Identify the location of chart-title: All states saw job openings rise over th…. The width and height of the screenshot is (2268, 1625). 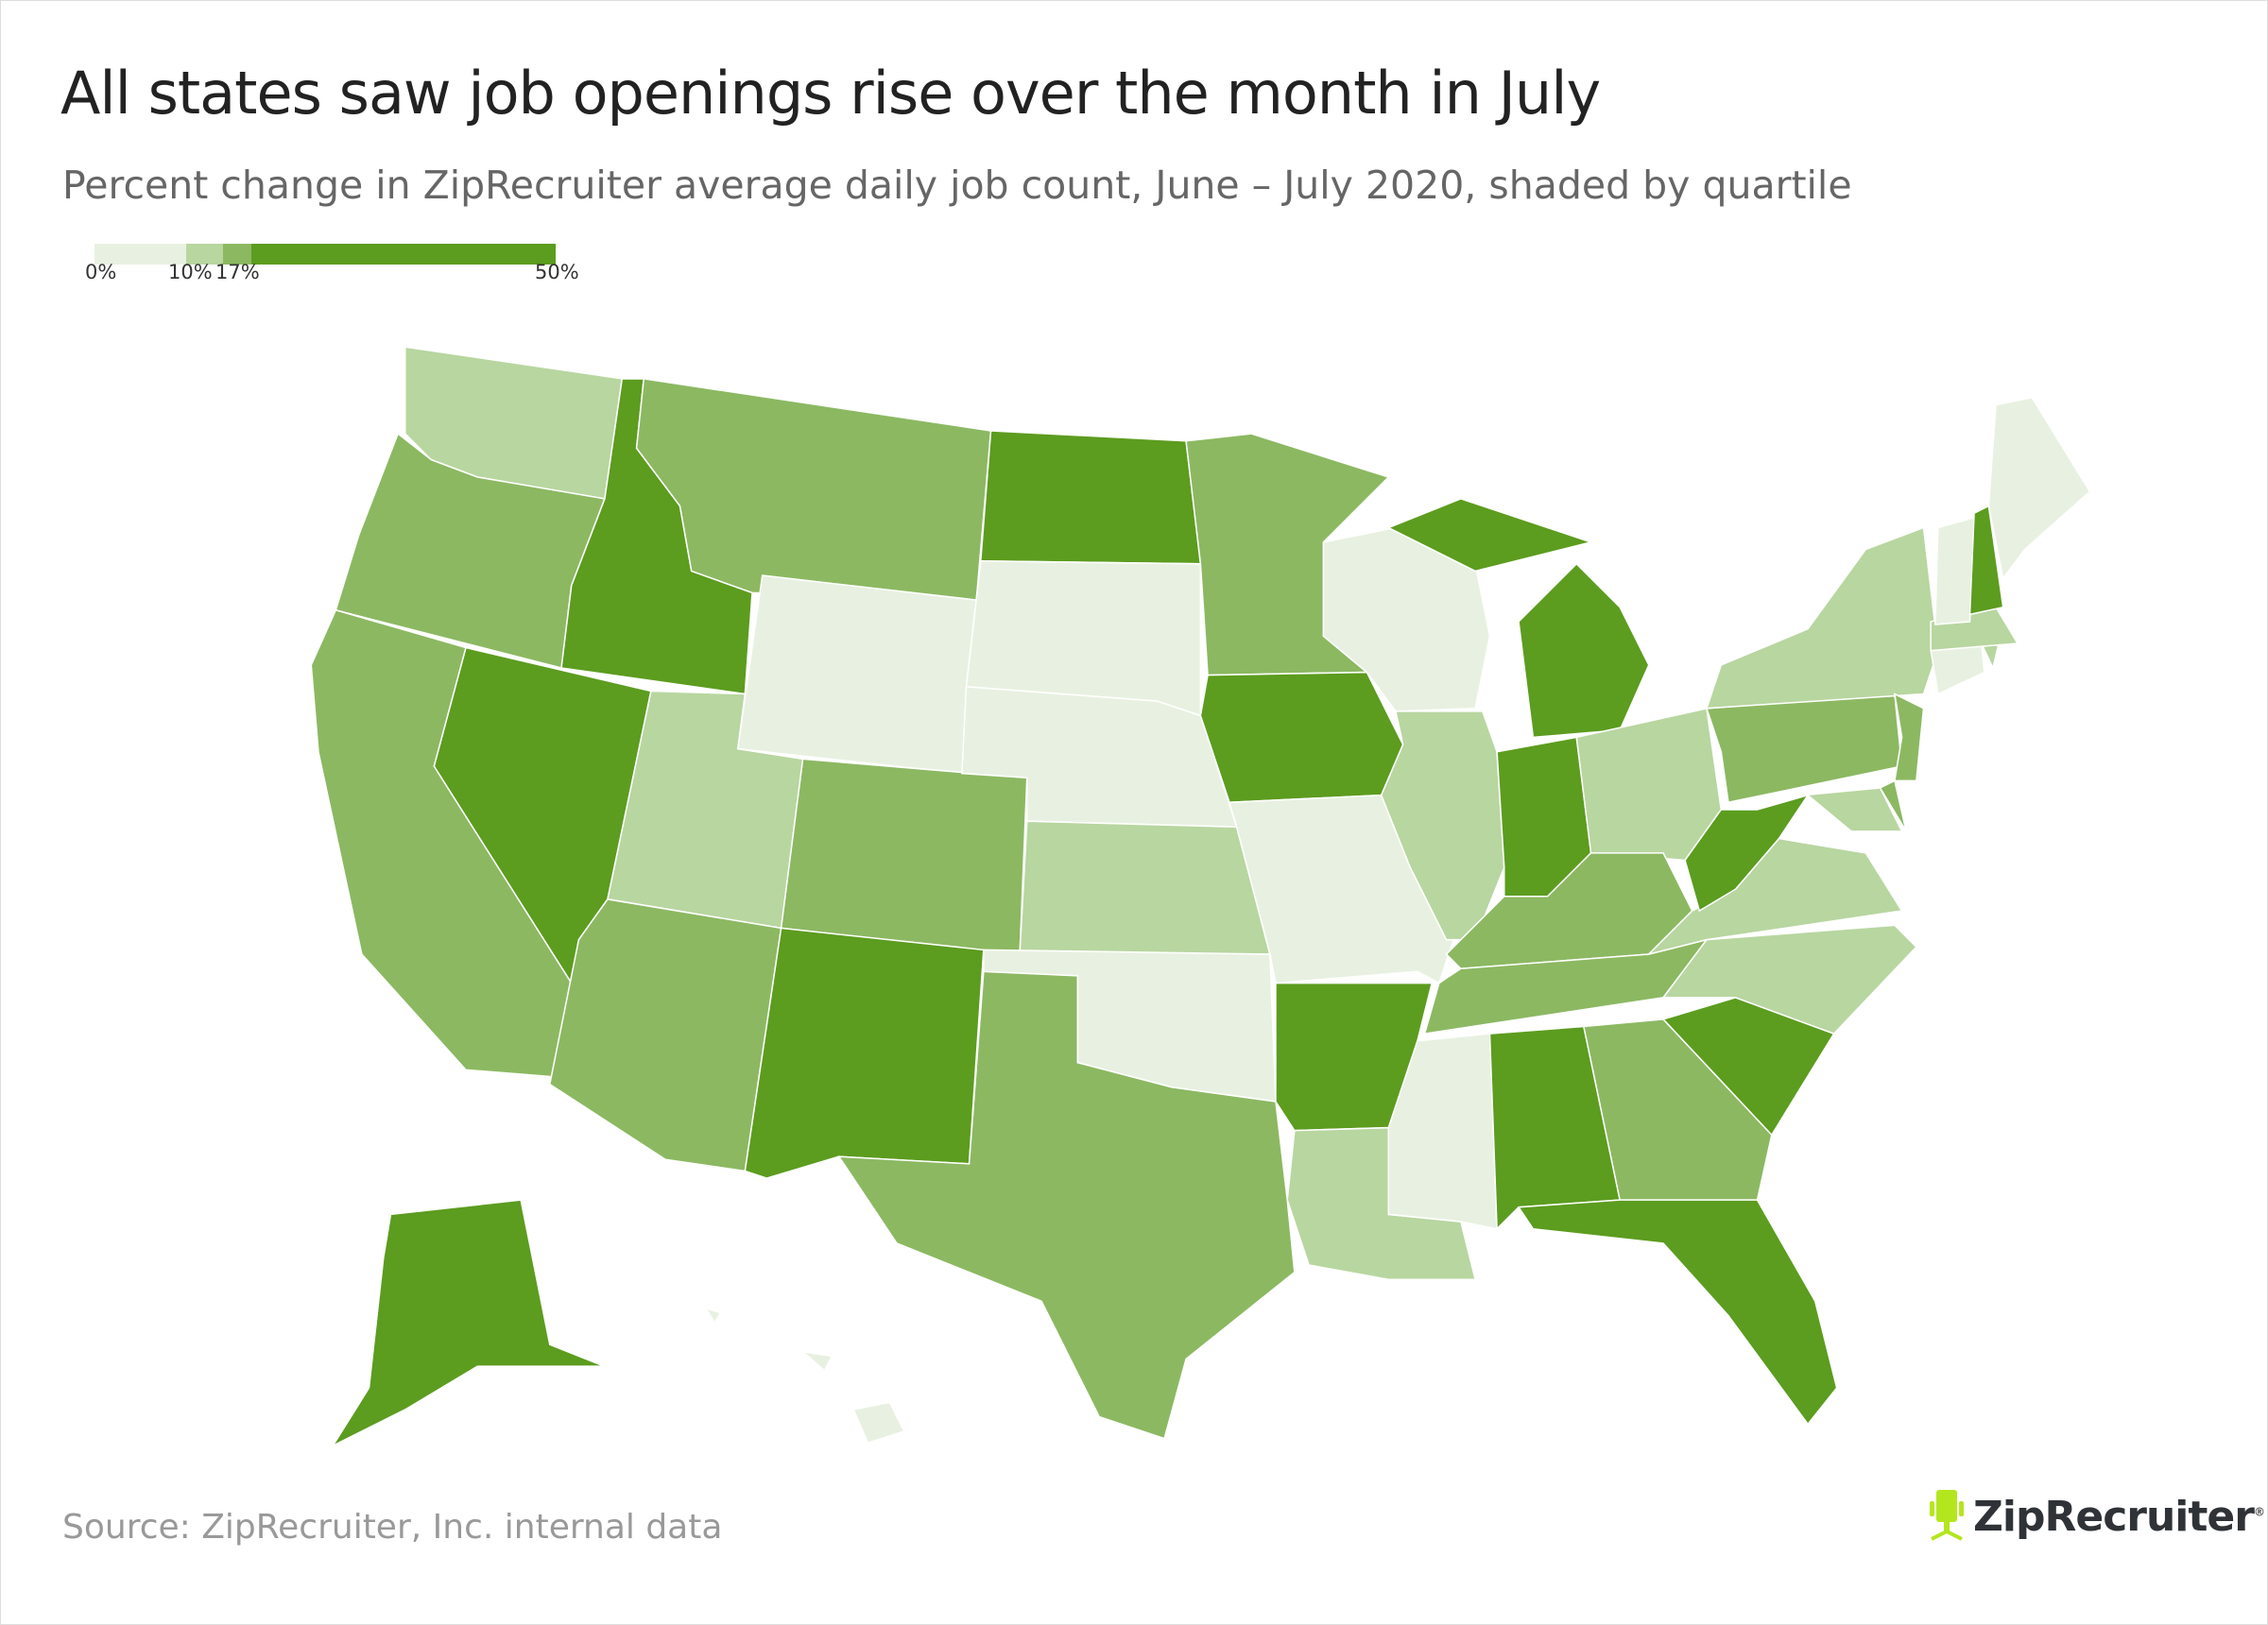
(830, 94).